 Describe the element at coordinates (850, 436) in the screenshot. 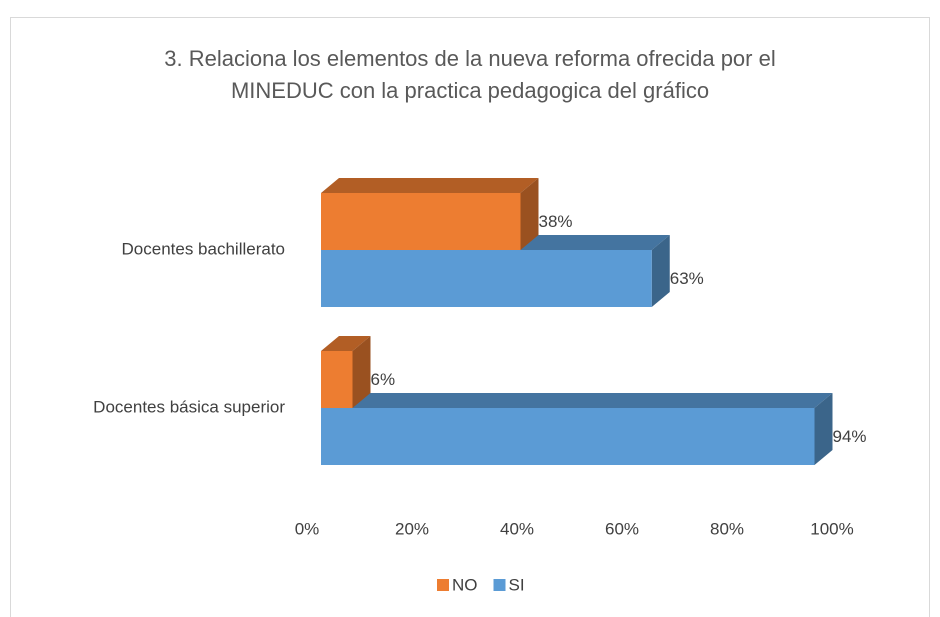

I see `data-label: 94%` at that location.